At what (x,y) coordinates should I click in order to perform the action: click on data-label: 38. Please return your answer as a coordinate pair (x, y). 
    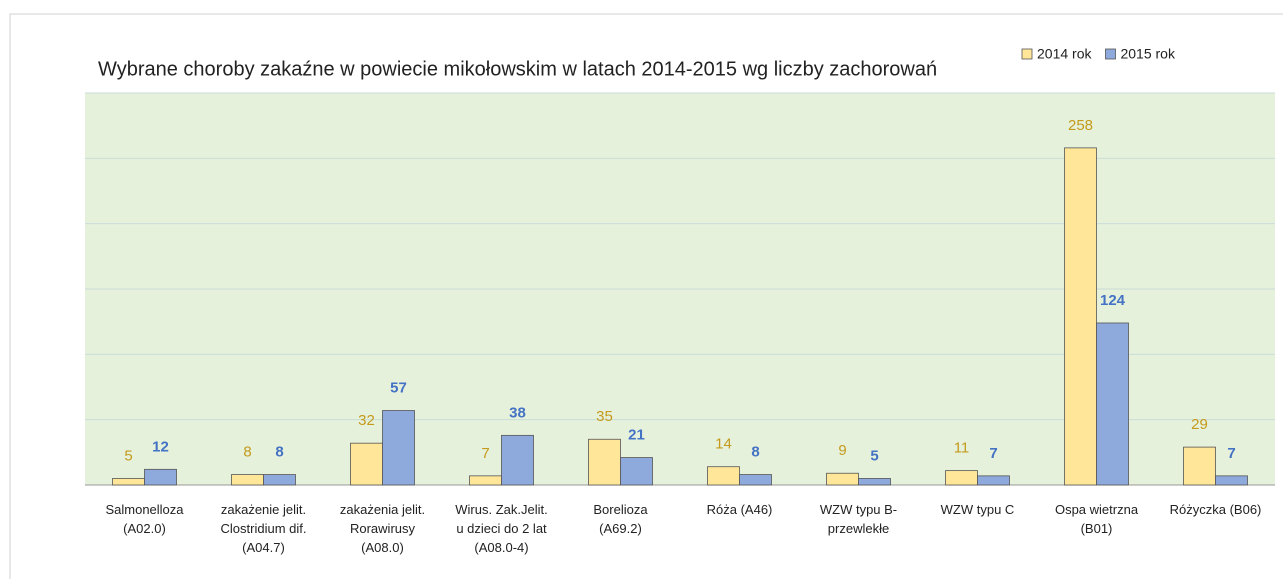
    Looking at the image, I should click on (517, 412).